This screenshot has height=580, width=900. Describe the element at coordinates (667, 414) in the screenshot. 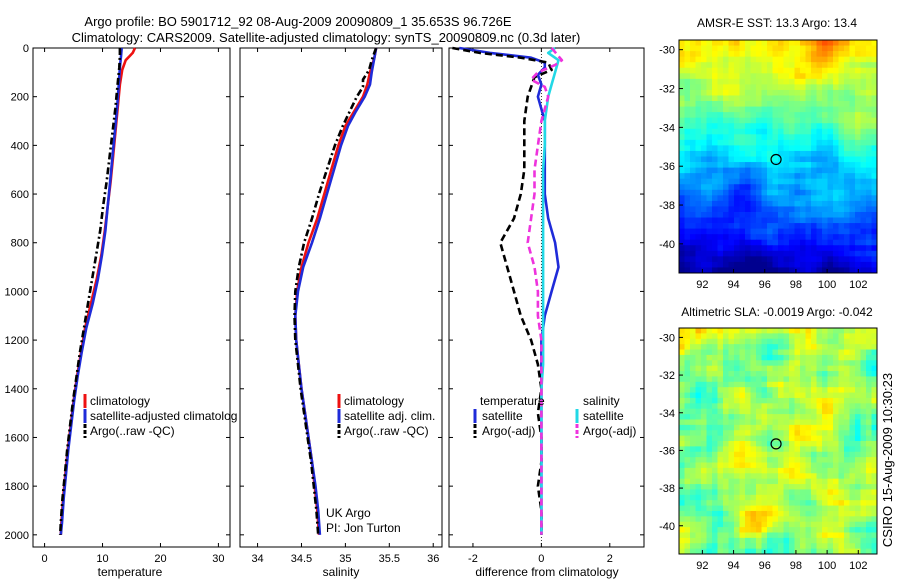

I see `sla-map-ytick-label: -34` at that location.